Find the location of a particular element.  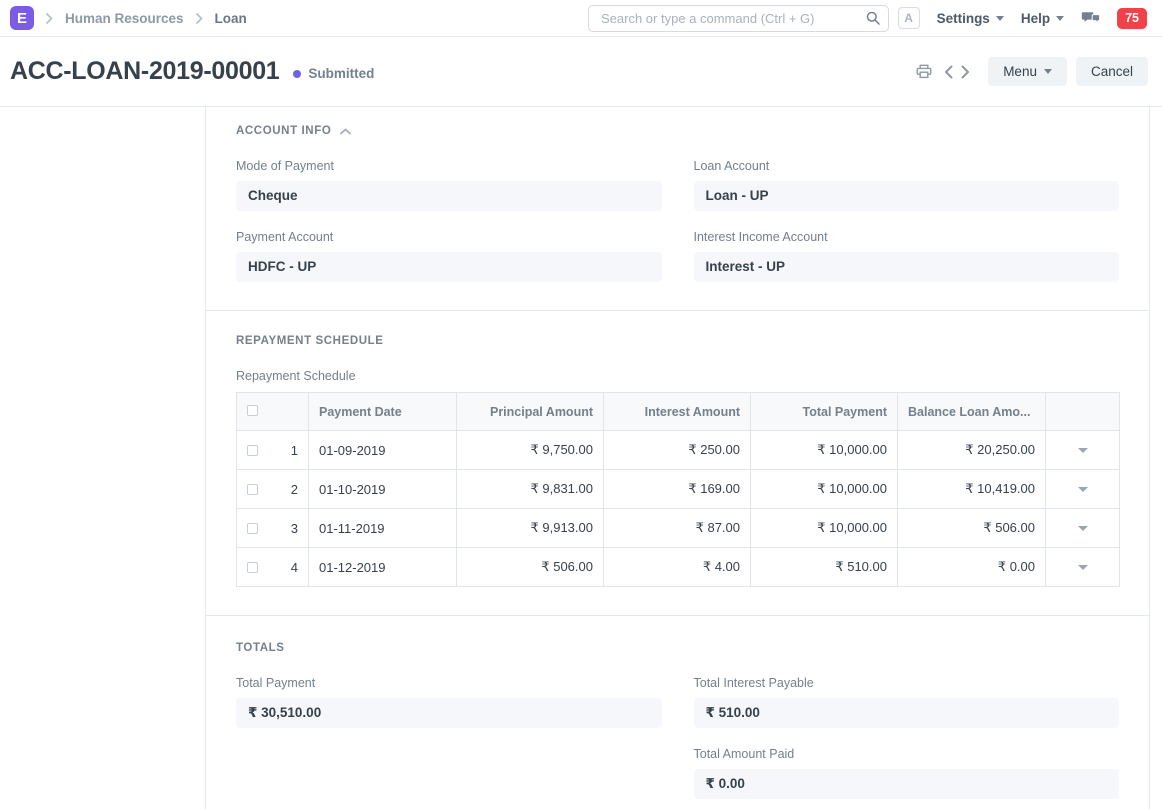

navbar: E Human Resources Loan A Settings Help is located at coordinates (581, 18).